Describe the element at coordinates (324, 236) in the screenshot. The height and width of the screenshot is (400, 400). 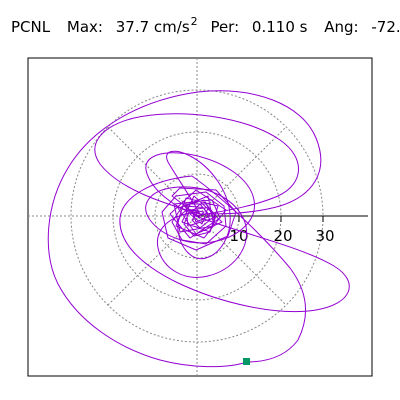
I see `tick-label-30: 30` at that location.